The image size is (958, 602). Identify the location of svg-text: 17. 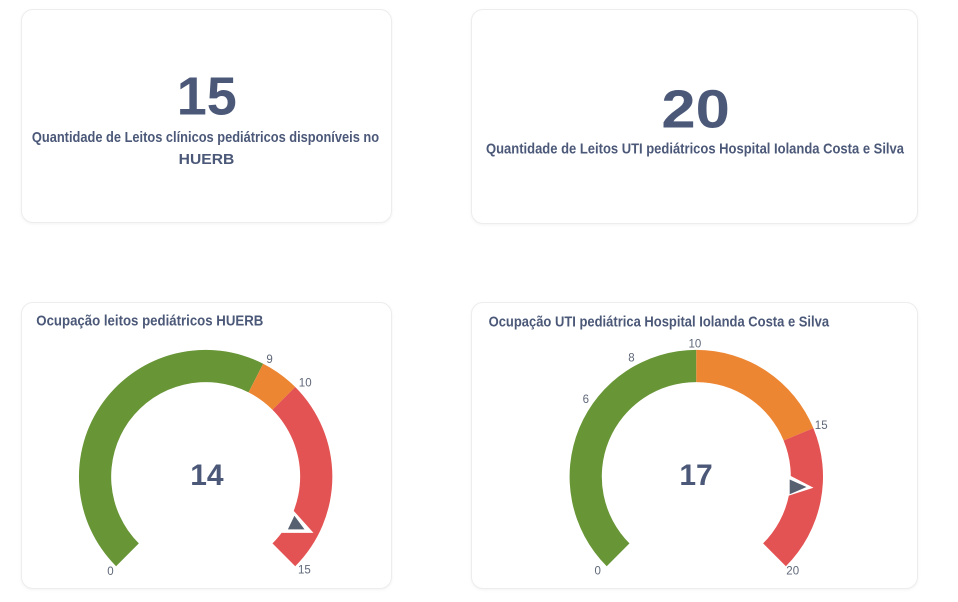
(695, 475).